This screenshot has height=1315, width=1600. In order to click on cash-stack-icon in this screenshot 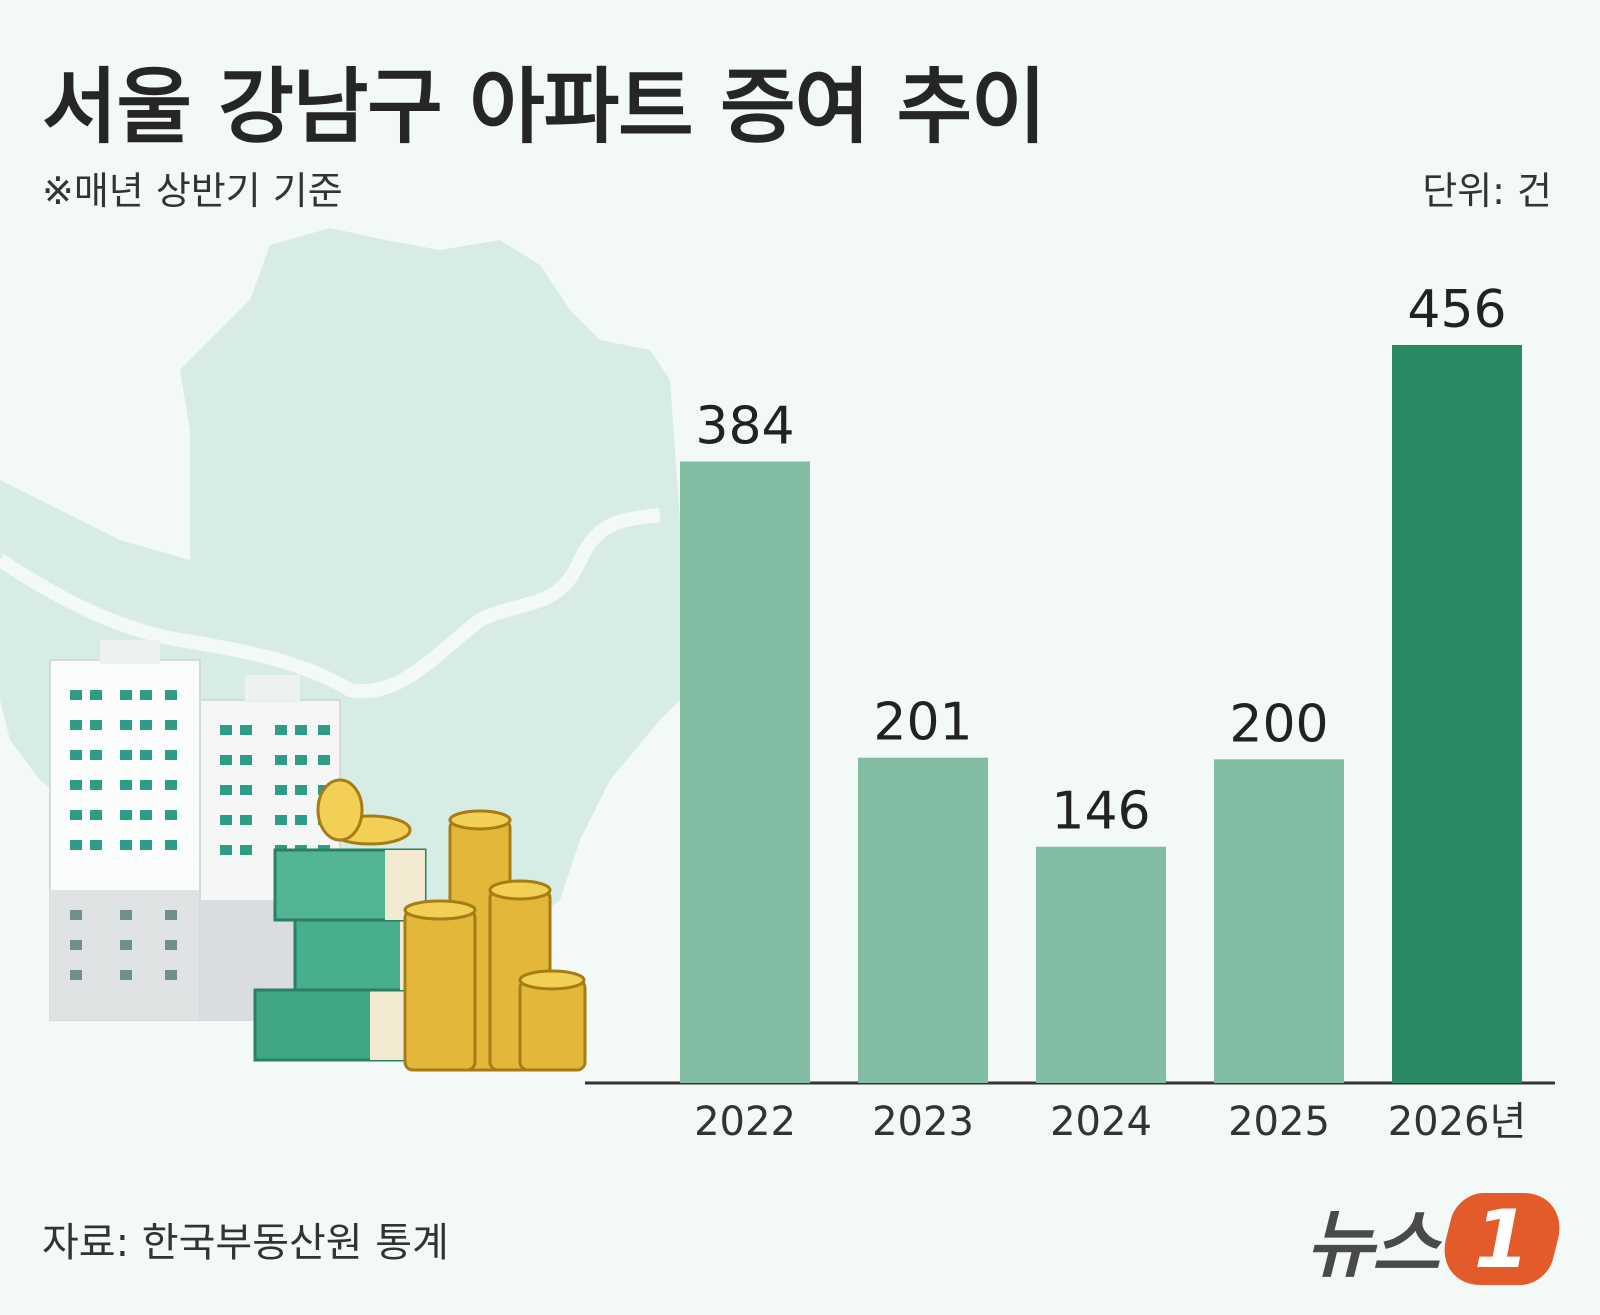, I will do `click(350, 955)`.